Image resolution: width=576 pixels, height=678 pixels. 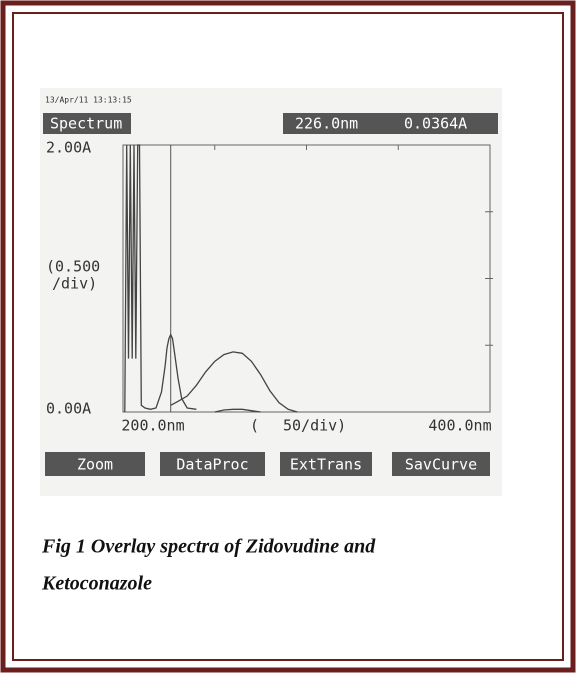 What do you see at coordinates (314, 426) in the screenshot?
I see `x-scale-label: 50/div)` at bounding box center [314, 426].